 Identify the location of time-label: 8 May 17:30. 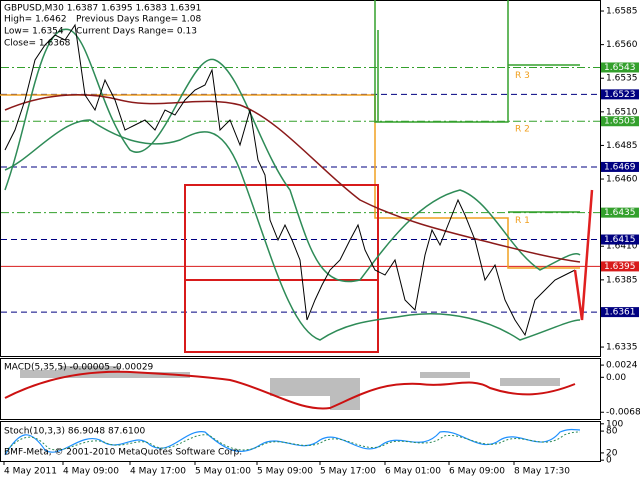
(542, 472).